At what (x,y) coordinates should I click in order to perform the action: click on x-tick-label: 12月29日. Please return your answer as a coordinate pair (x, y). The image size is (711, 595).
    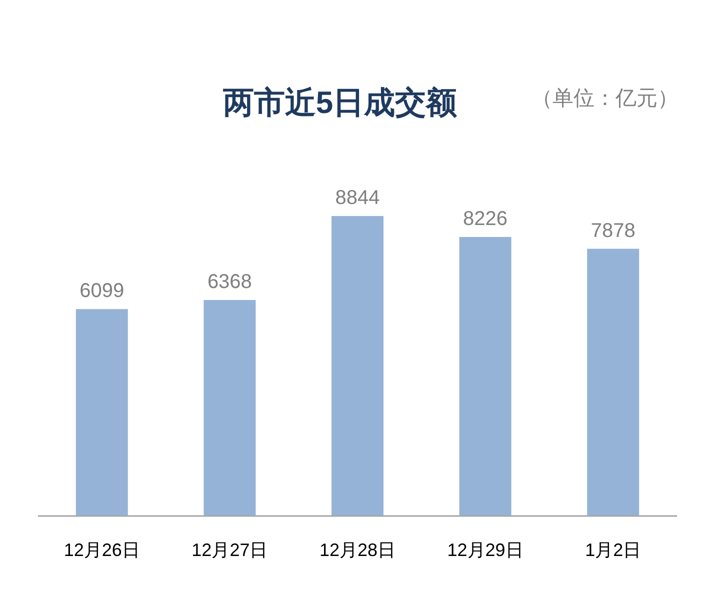
    Looking at the image, I should click on (485, 550).